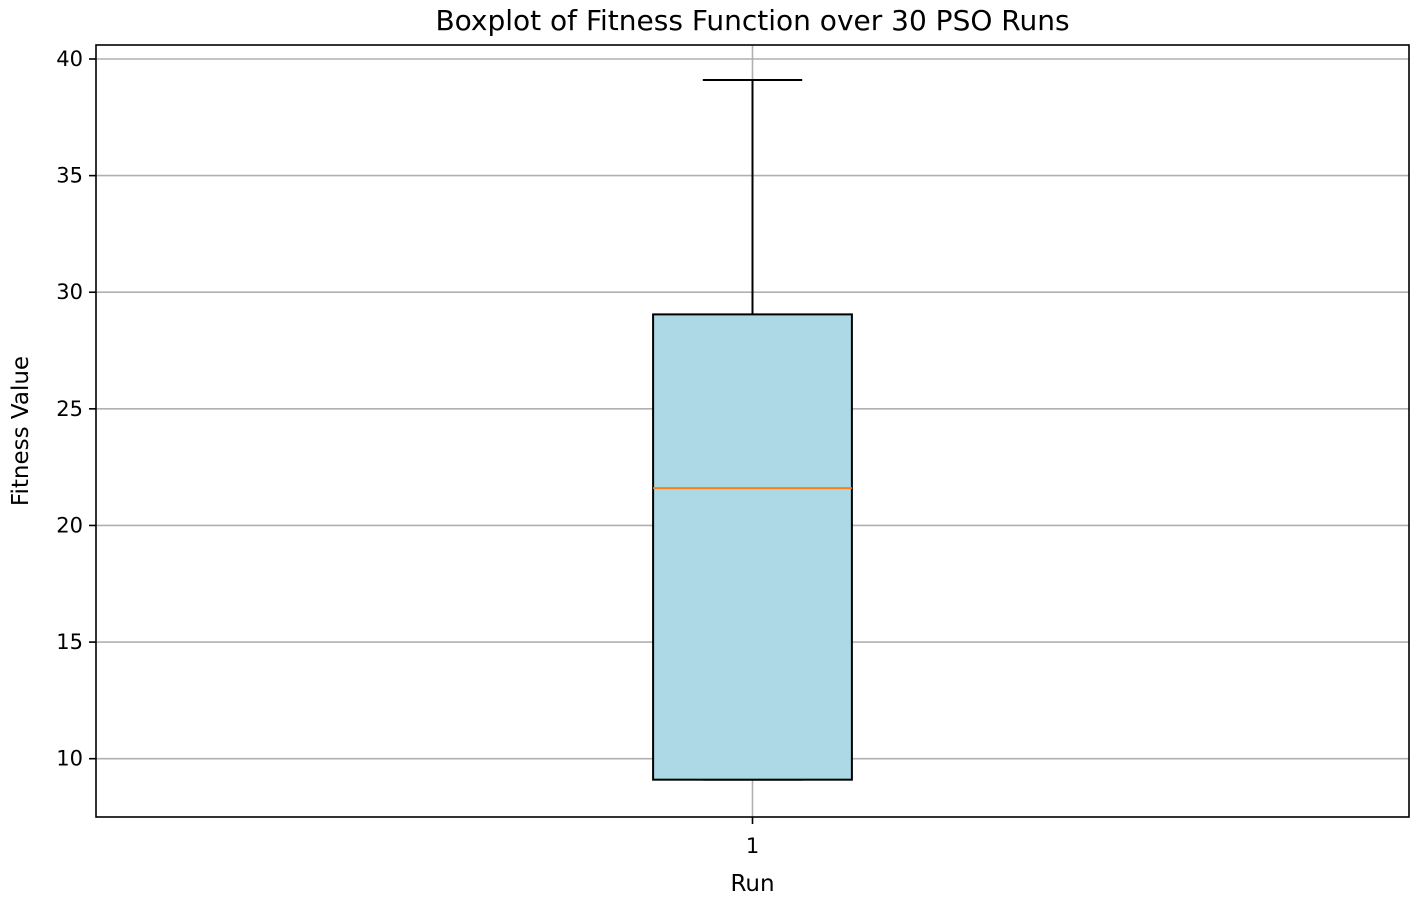  Describe the element at coordinates (752, 846) in the screenshot. I see `x-tick-label: 1` at that location.